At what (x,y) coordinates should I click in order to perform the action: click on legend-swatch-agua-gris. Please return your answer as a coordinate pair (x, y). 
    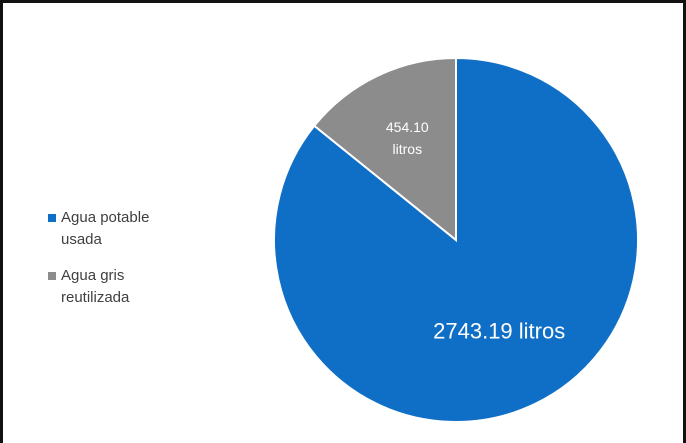
    Looking at the image, I should click on (52, 276).